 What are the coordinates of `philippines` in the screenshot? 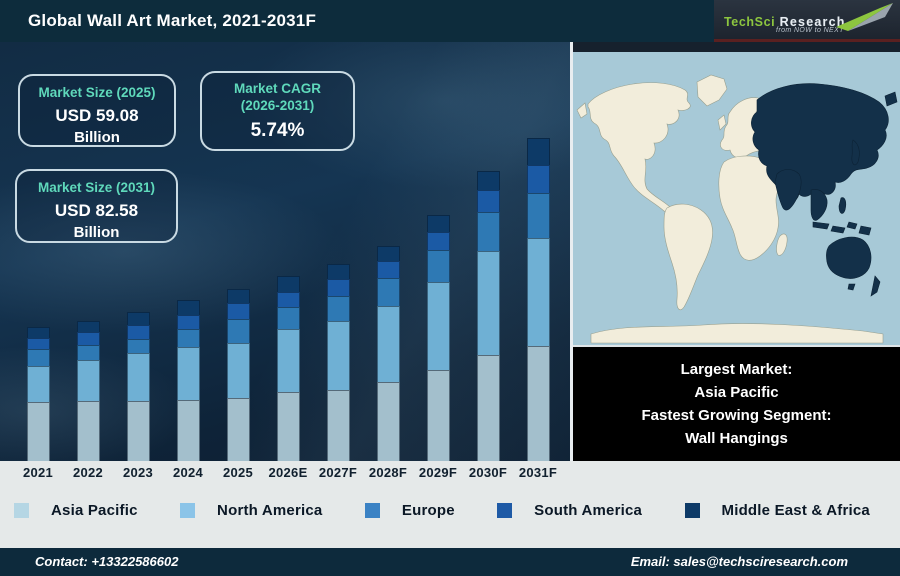 It's located at (842, 205).